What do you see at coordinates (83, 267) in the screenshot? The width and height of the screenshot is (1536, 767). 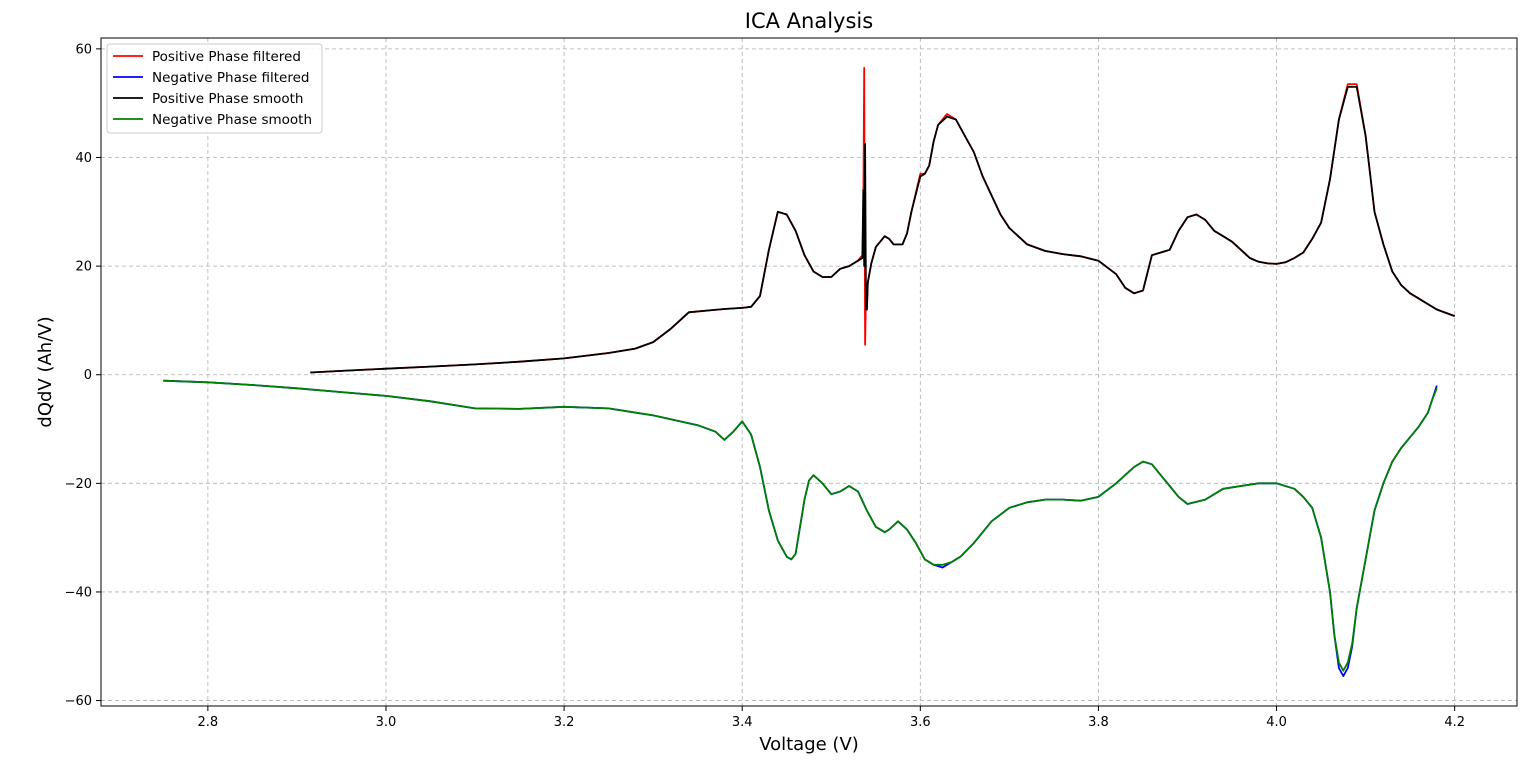 I see `y-tick-label: 20` at bounding box center [83, 267].